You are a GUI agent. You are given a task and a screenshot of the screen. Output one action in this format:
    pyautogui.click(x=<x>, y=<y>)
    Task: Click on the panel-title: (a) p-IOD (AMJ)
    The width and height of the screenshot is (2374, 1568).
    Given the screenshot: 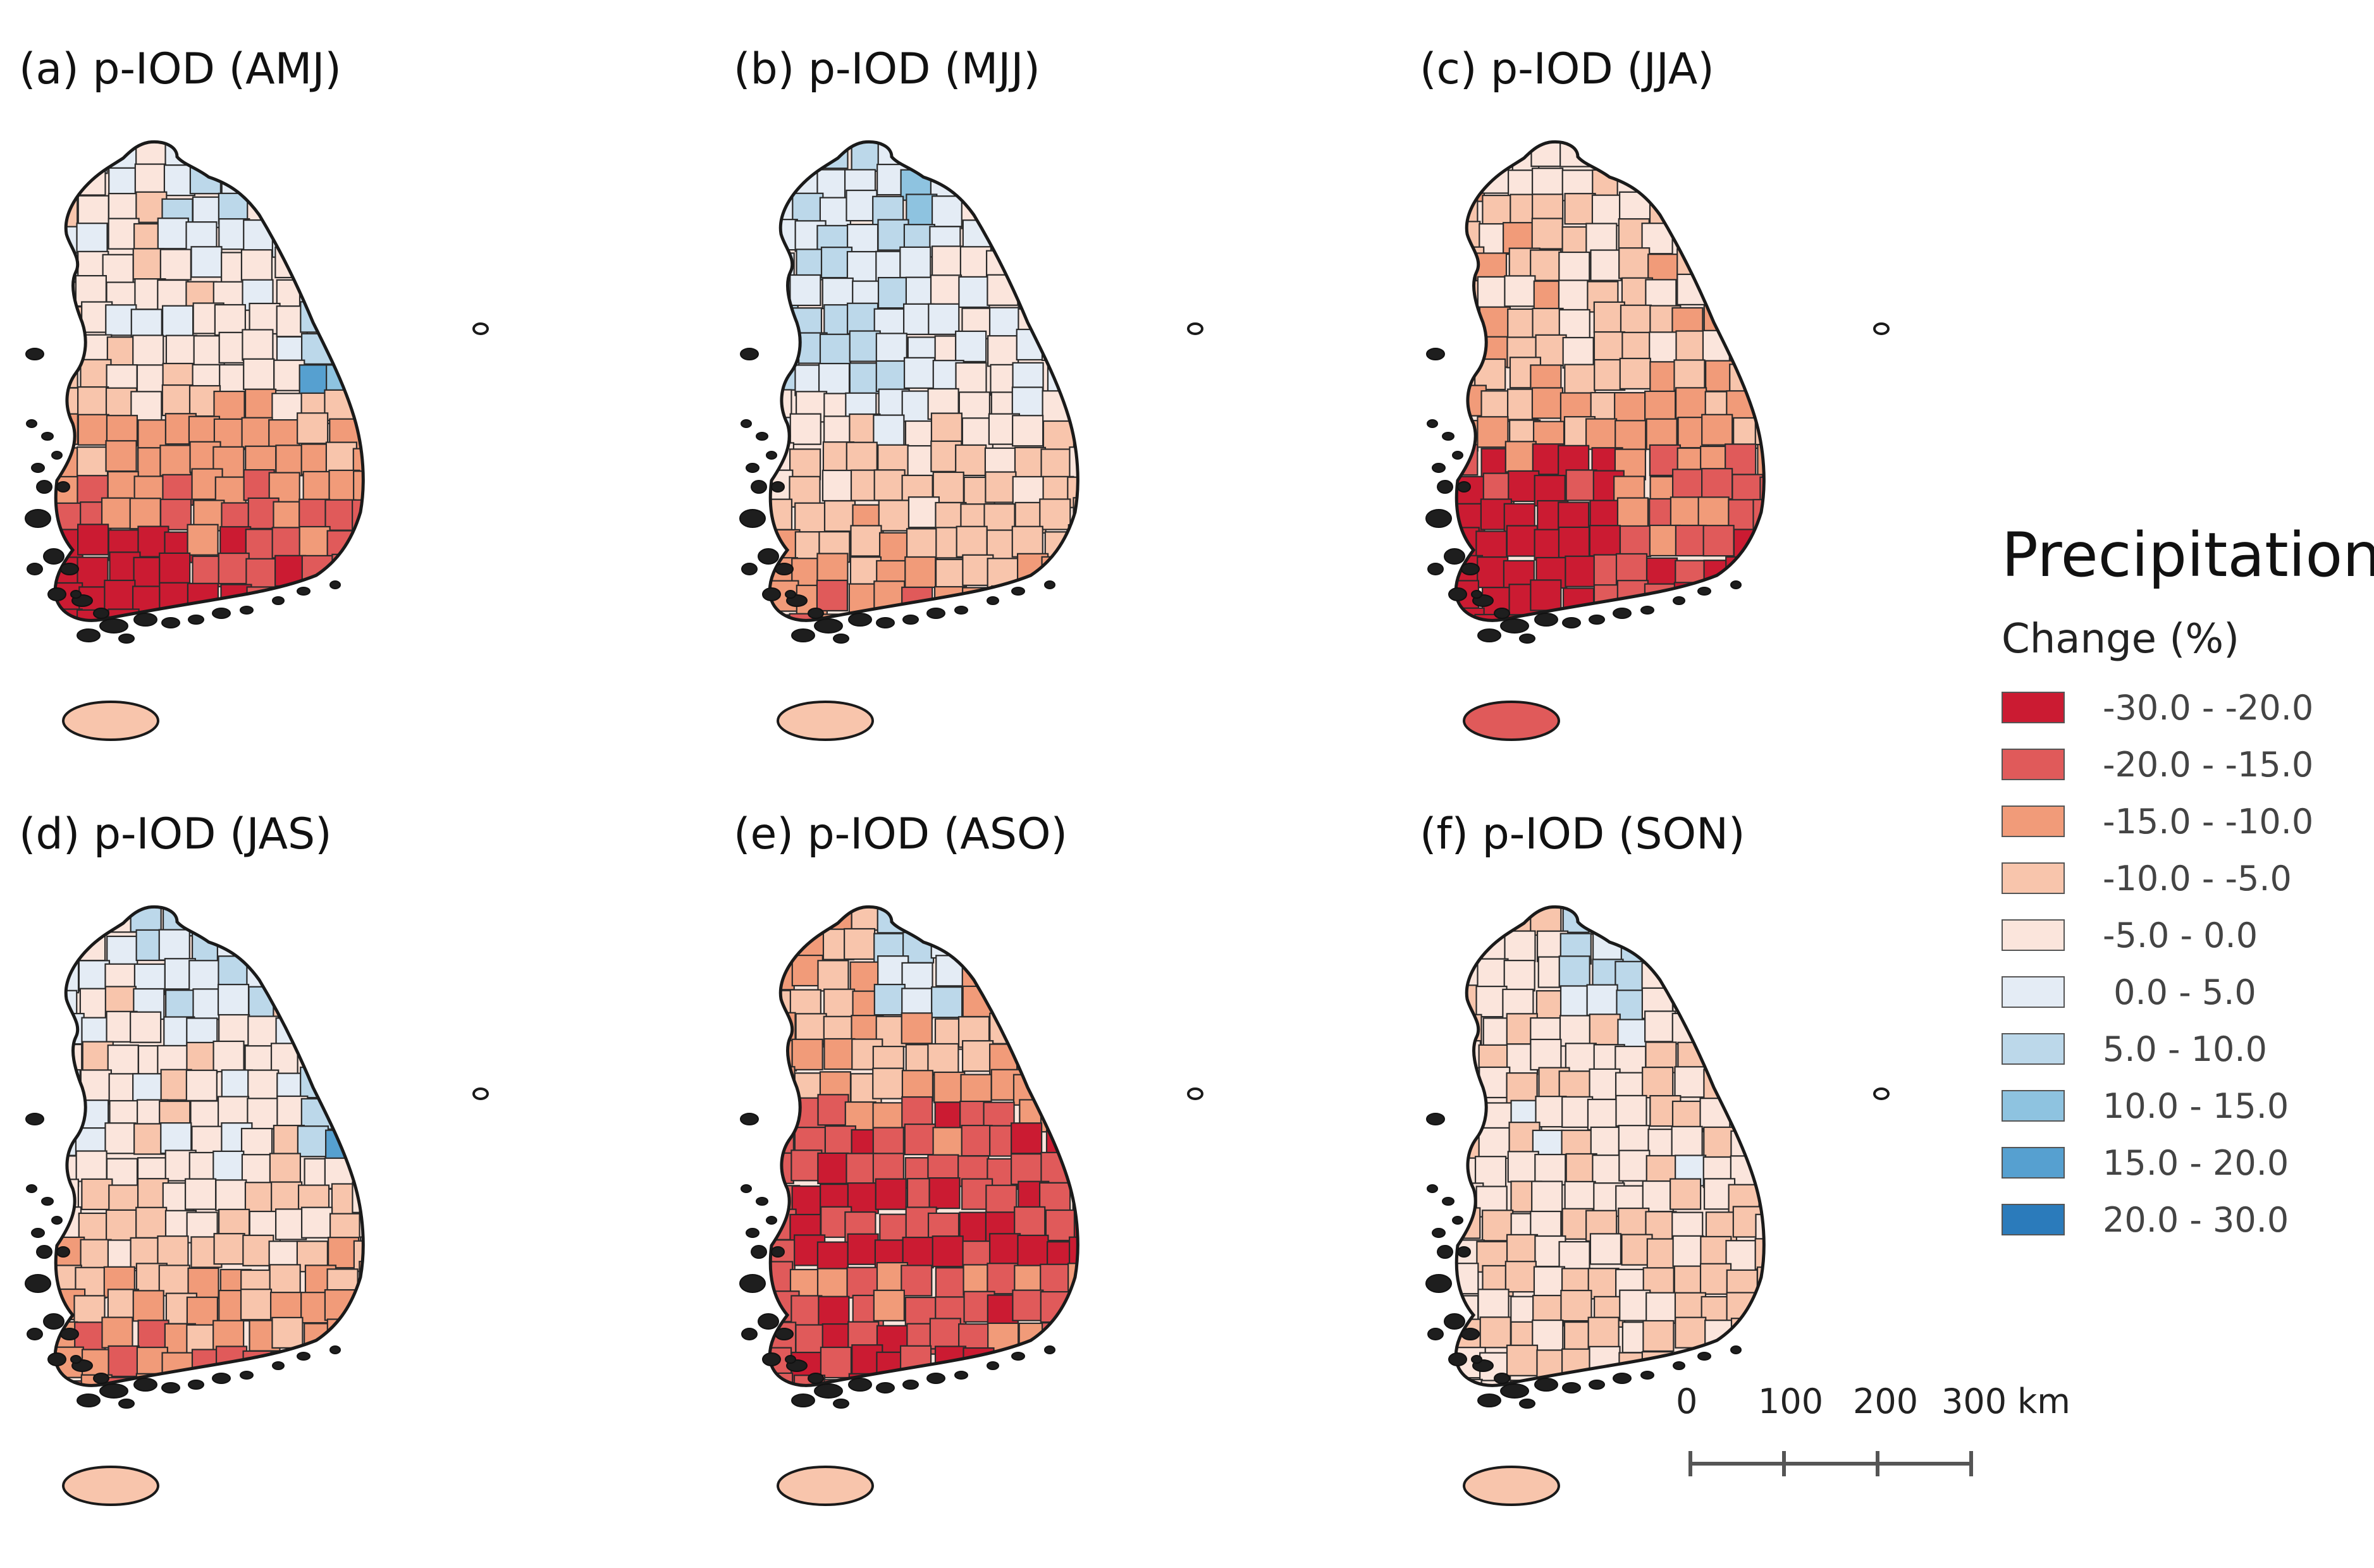 What is the action you would take?
    pyautogui.click(x=180, y=69)
    